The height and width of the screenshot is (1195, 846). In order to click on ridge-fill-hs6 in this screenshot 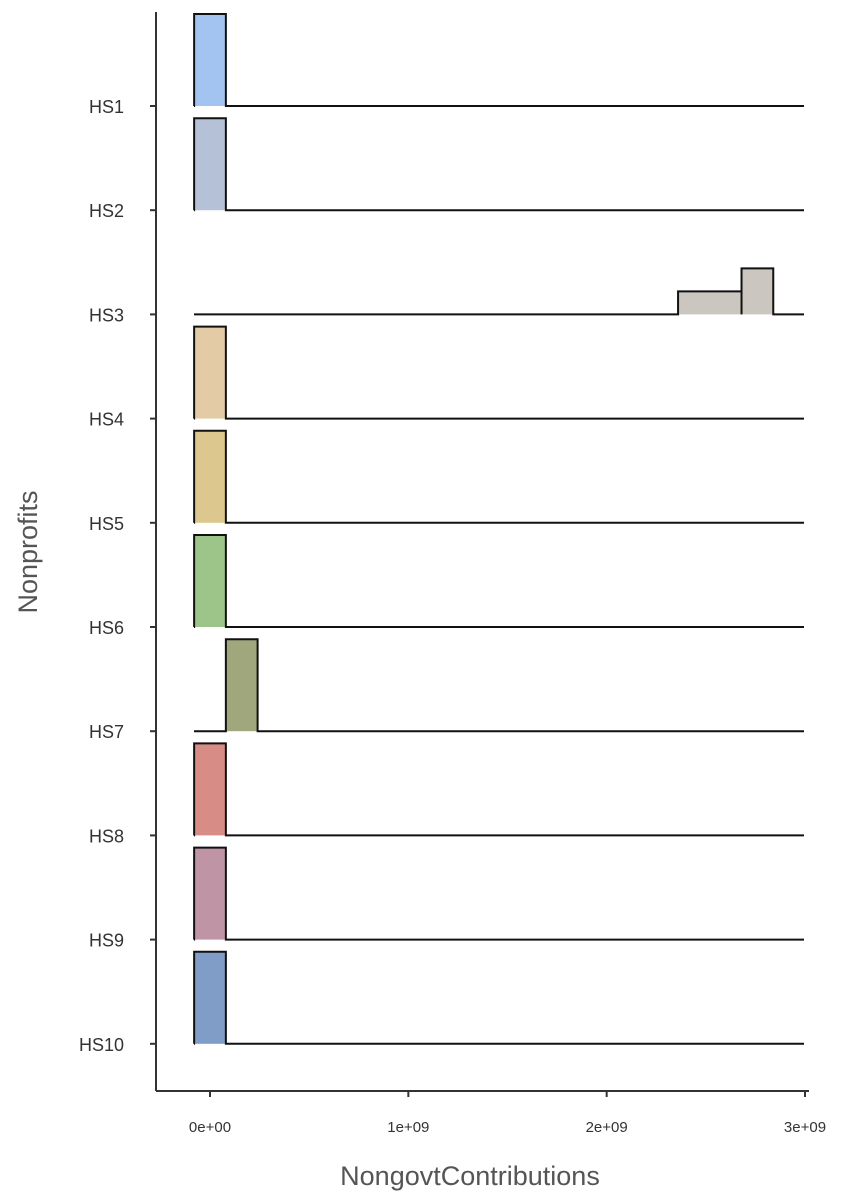, I will do `click(210, 581)`.